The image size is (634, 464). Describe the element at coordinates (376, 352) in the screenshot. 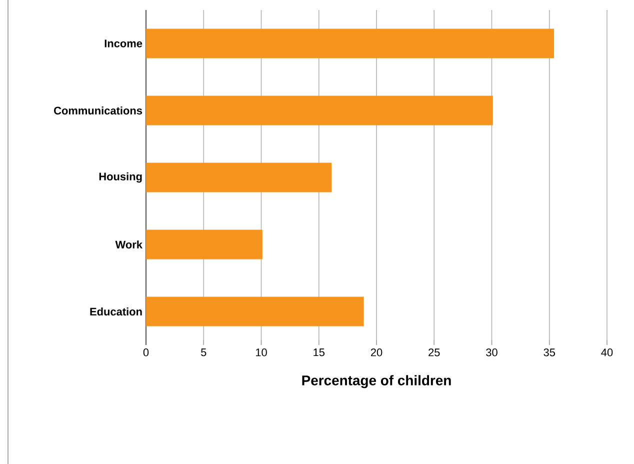

I see `x-tick-label: 20` at that location.